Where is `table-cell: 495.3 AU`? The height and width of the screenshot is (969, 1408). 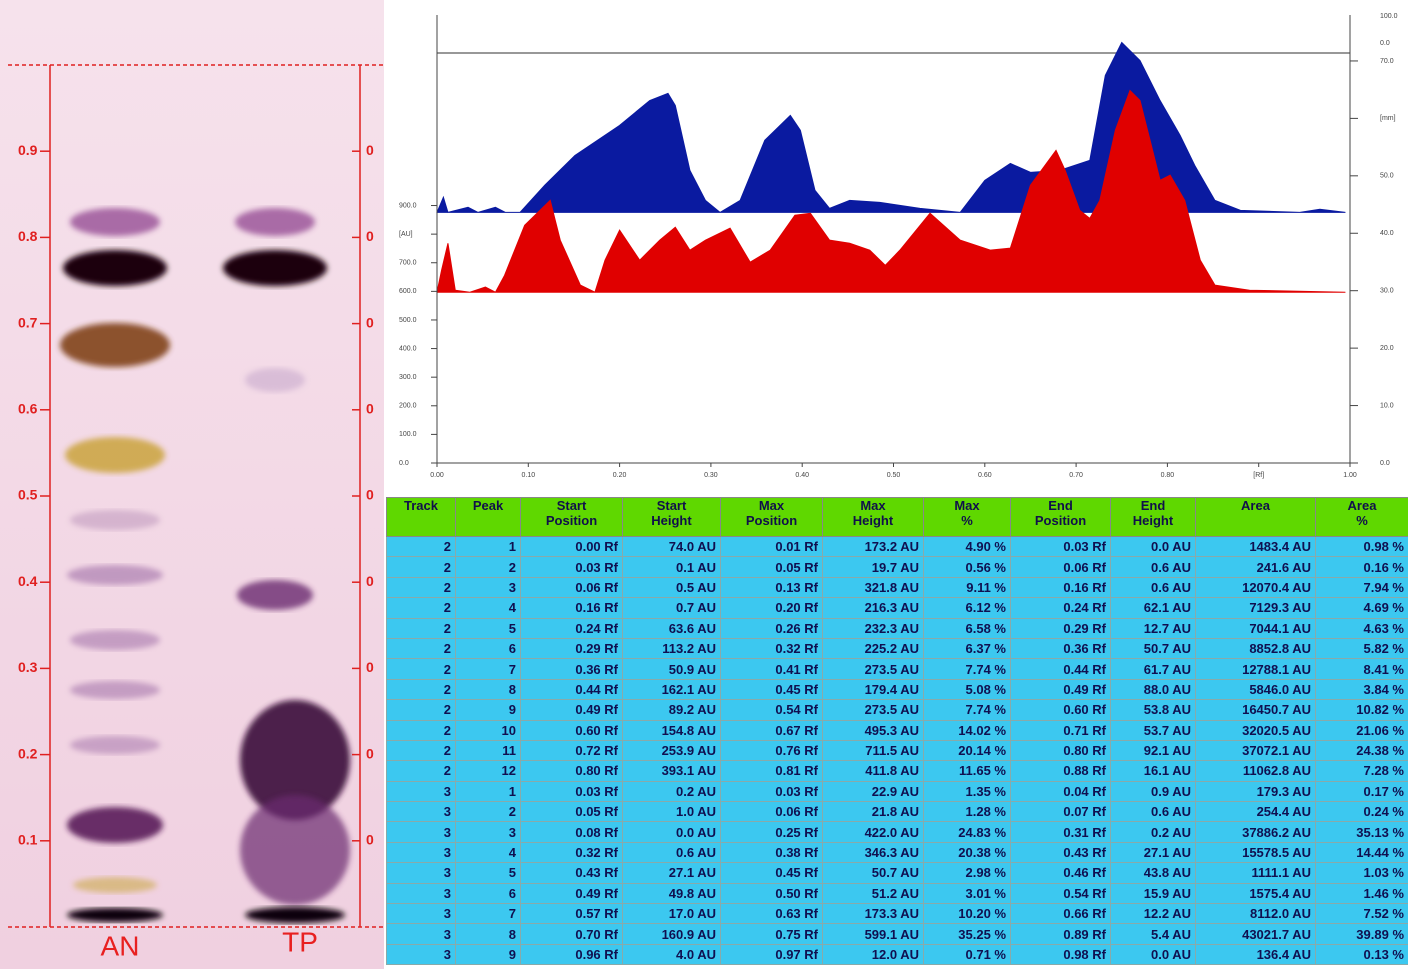
table-cell: 495.3 AU is located at coordinates (873, 730).